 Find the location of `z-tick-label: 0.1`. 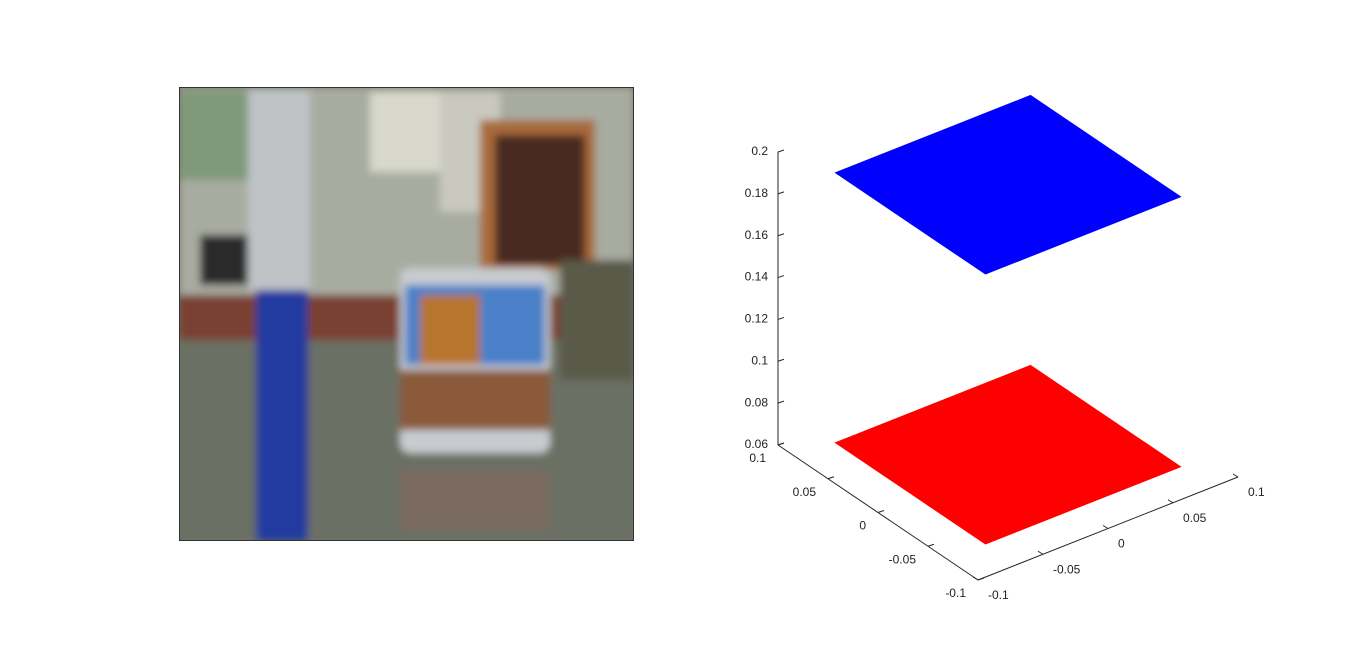

z-tick-label: 0.1 is located at coordinates (759, 360).